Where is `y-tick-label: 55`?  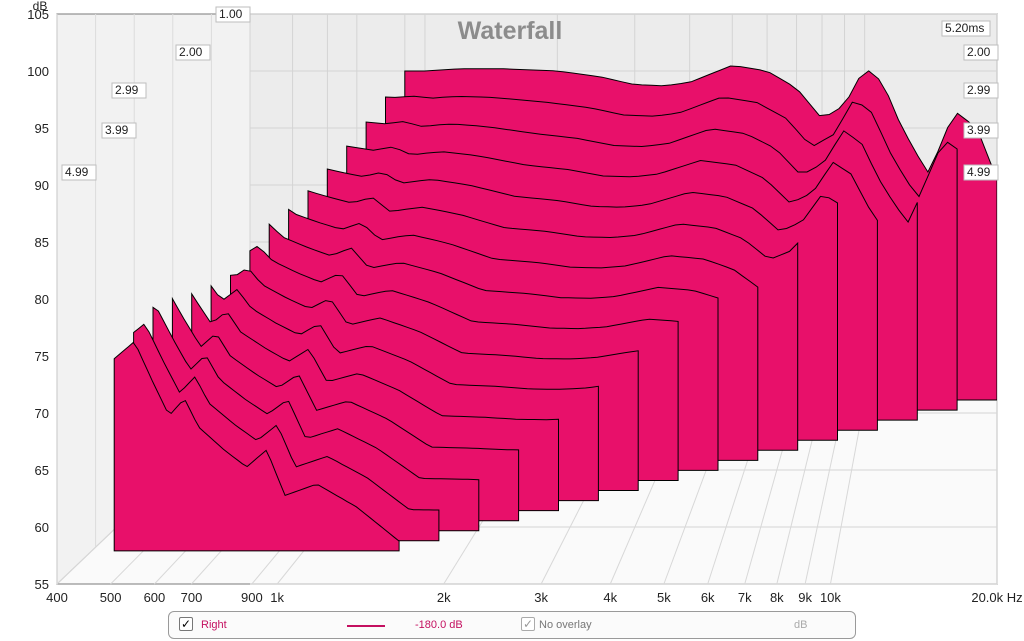
y-tick-label: 55 is located at coordinates (42, 584).